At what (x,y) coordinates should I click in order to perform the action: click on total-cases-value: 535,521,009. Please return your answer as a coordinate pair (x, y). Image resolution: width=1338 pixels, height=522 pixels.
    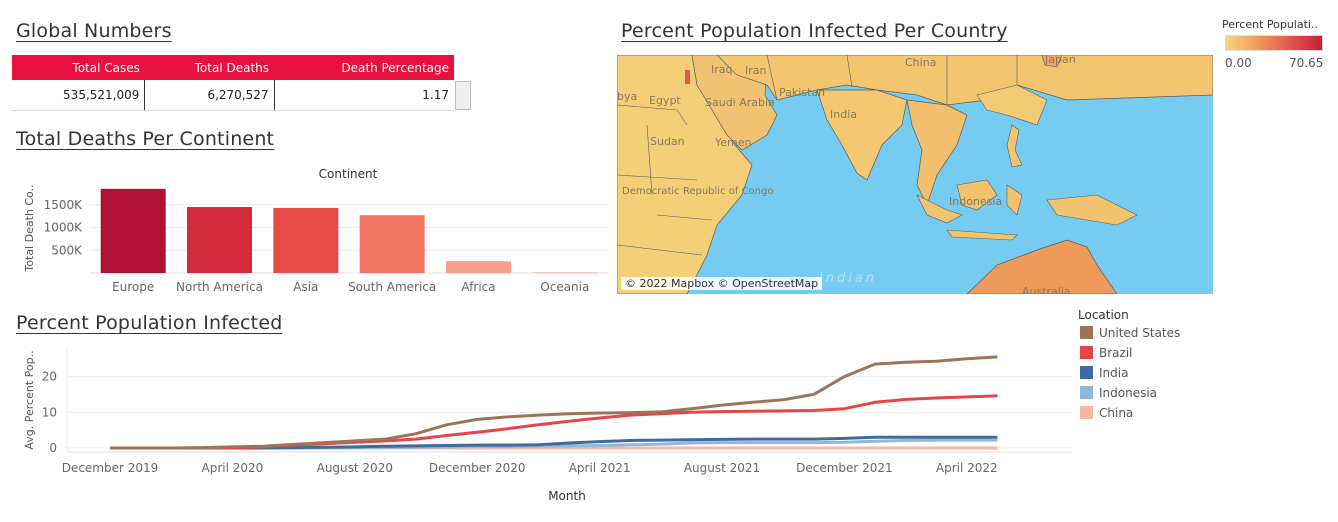
    Looking at the image, I should click on (79, 95).